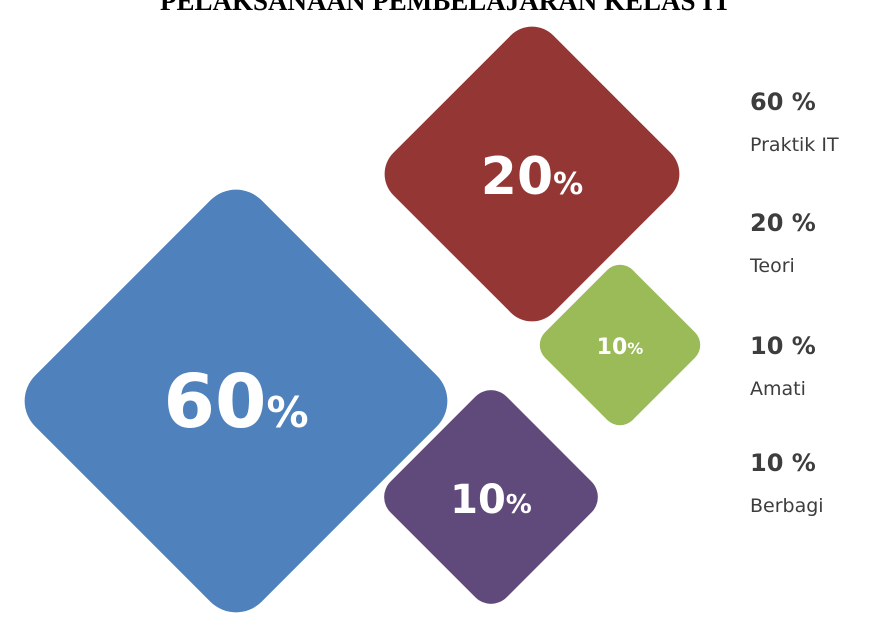 This screenshot has width=874, height=622. What do you see at coordinates (517, 177) in the screenshot?
I see `diamond-value-number: 20` at bounding box center [517, 177].